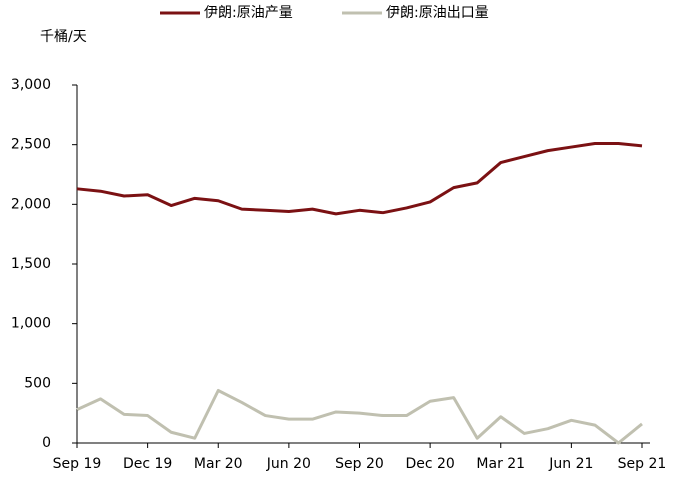 Image resolution: width=680 pixels, height=481 pixels. I want to click on y-tick-label: 2,500, so click(31, 145).